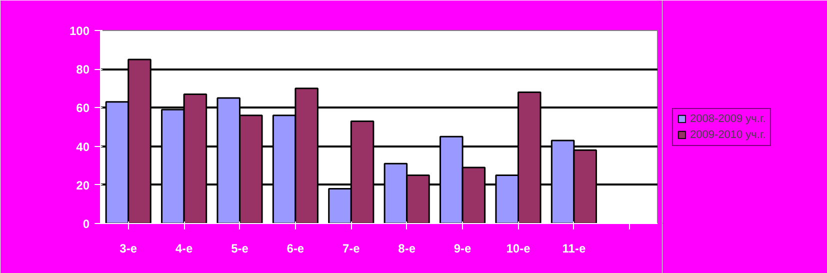 This screenshot has height=273, width=827. What do you see at coordinates (407, 249) in the screenshot?
I see `x-tick-label: 8-е` at bounding box center [407, 249].